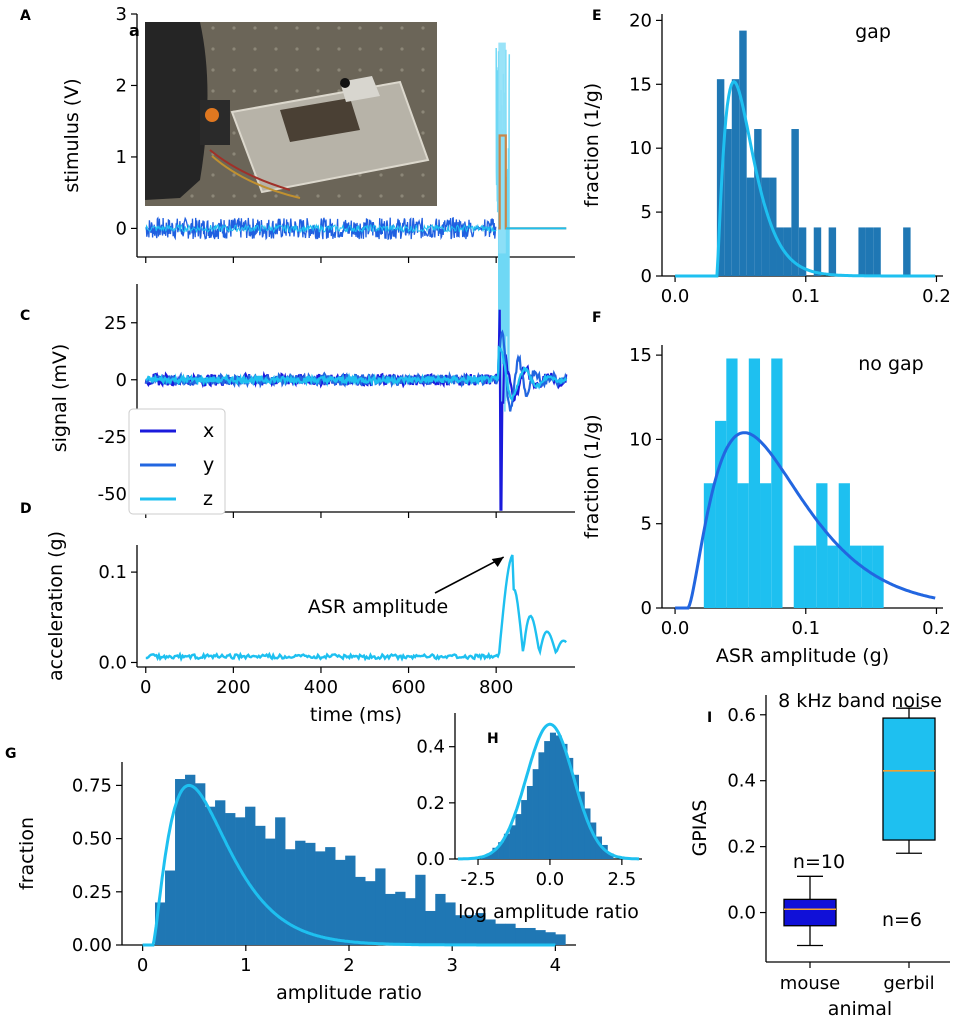 The width and height of the screenshot is (957, 1021). I want to click on x-tick-label: 4, so click(555, 965).